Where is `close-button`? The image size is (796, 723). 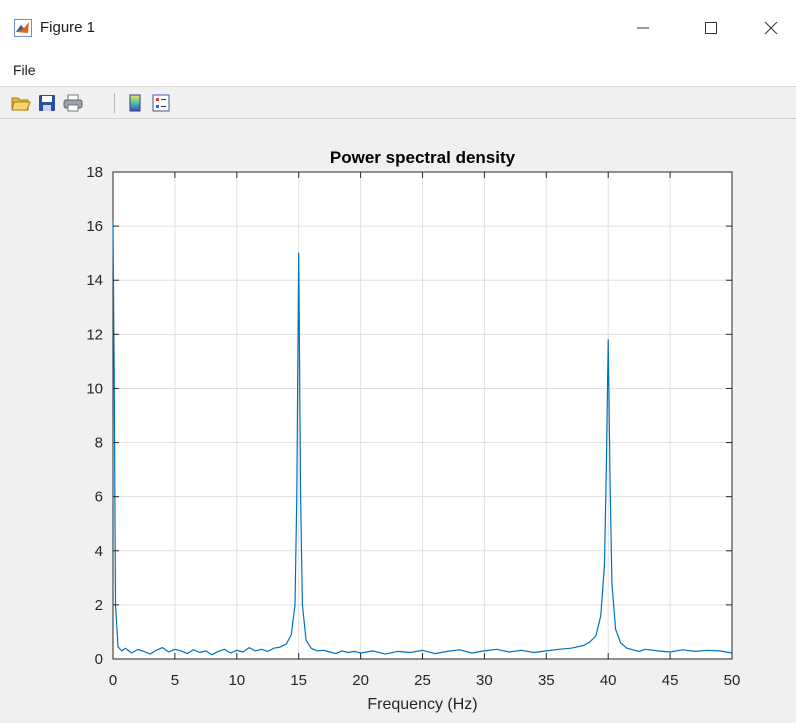
close-button is located at coordinates (771, 28).